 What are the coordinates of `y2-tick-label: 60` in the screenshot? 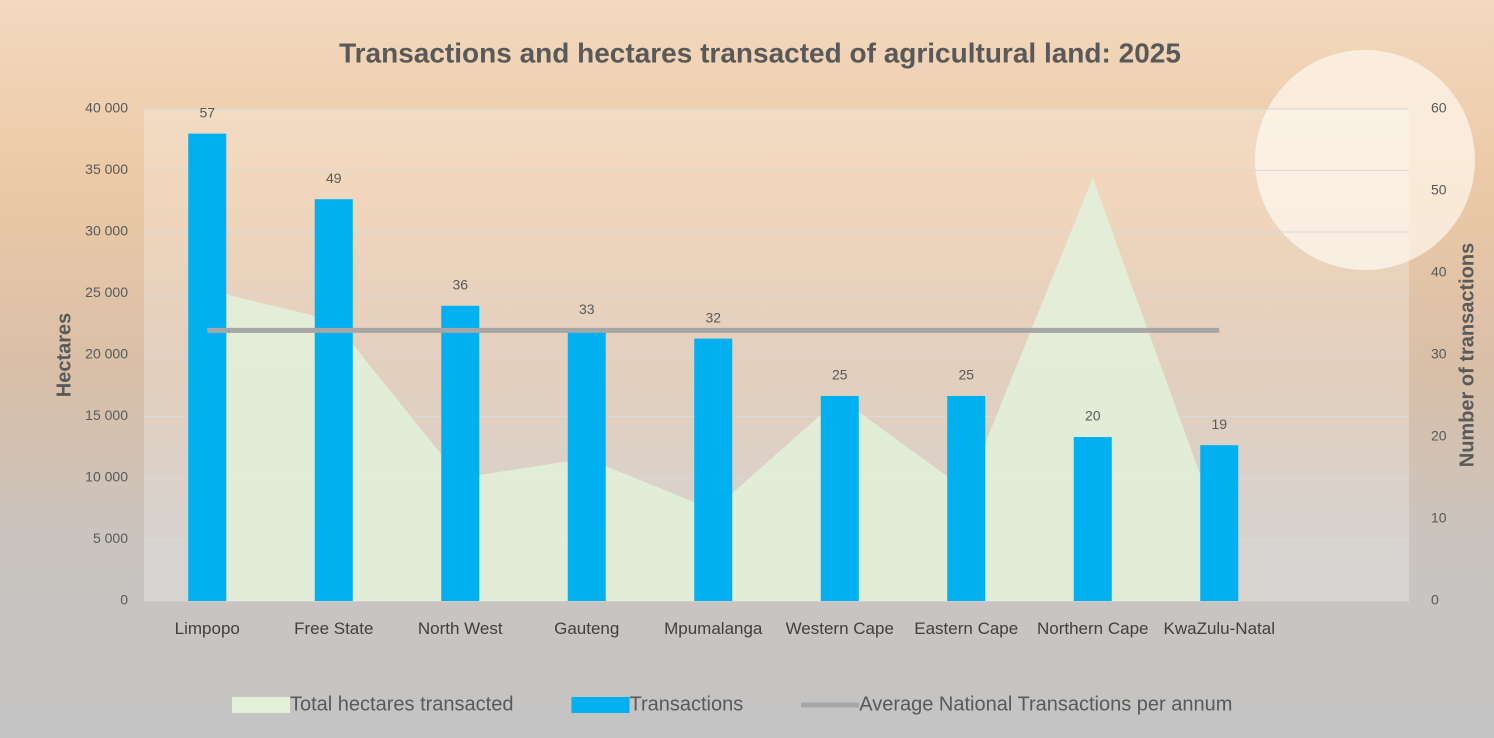 It's located at (1439, 108).